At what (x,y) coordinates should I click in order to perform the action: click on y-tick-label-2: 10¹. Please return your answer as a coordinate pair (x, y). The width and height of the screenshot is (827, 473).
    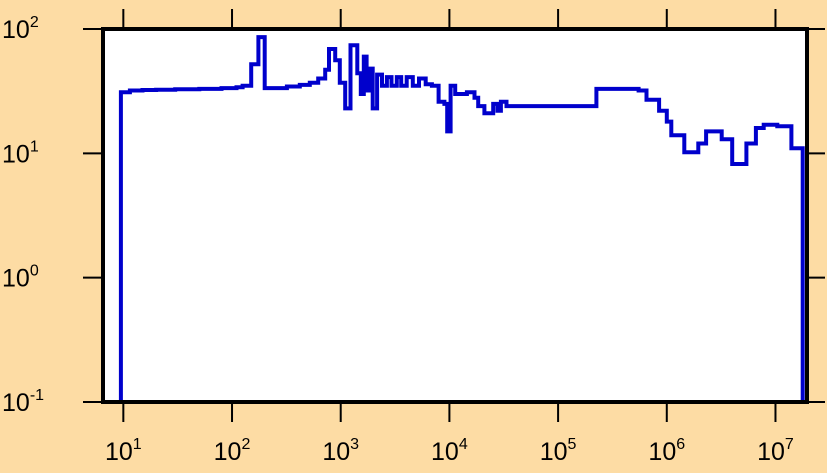
    Looking at the image, I should click on (20, 153).